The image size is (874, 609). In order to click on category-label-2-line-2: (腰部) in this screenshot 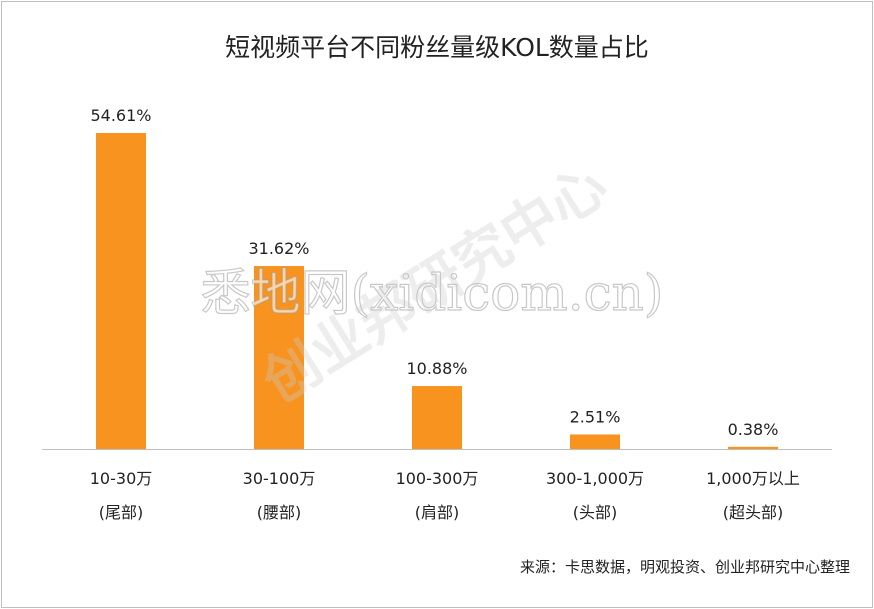, I will do `click(279, 512)`.